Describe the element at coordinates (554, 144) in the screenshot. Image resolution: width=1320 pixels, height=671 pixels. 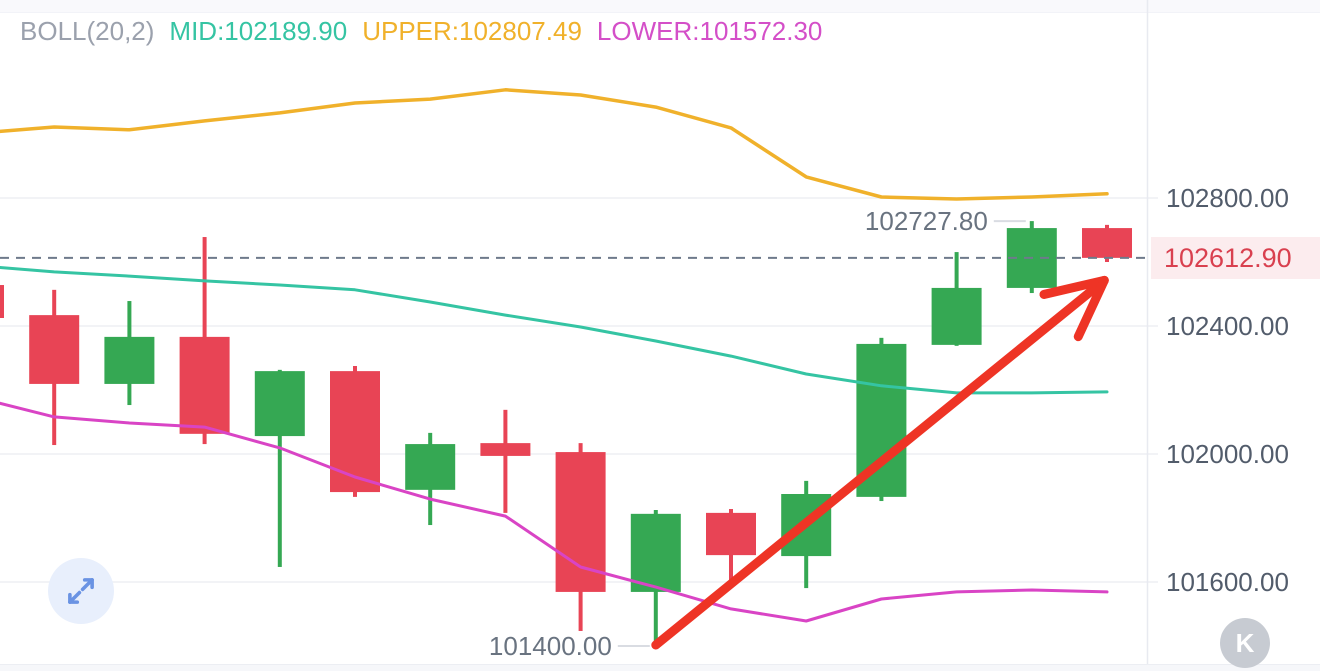
I see `upper-band-line` at that location.